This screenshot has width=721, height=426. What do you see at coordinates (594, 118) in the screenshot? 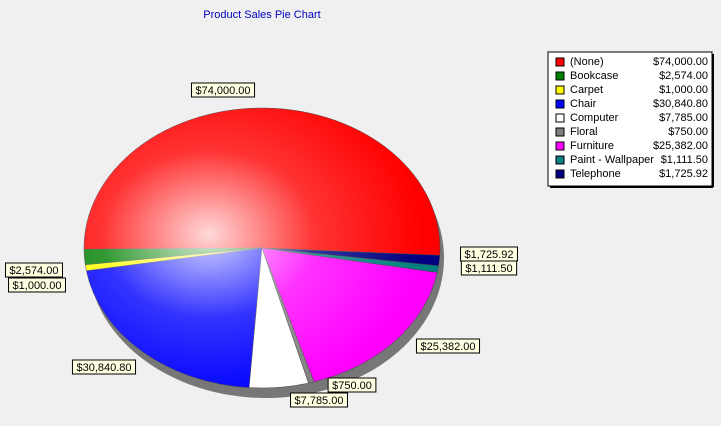
I see `legend-label: Computer` at bounding box center [594, 118].